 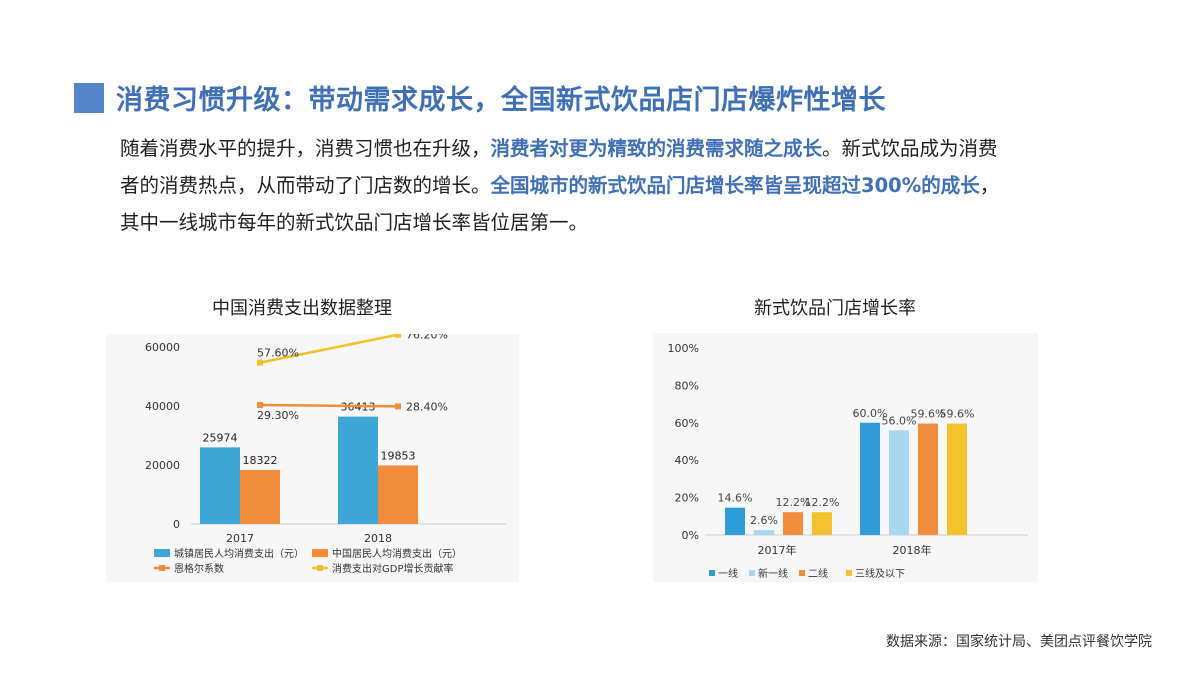 What do you see at coordinates (773, 573) in the screenshot?
I see `legend-label: 新一线` at bounding box center [773, 573].